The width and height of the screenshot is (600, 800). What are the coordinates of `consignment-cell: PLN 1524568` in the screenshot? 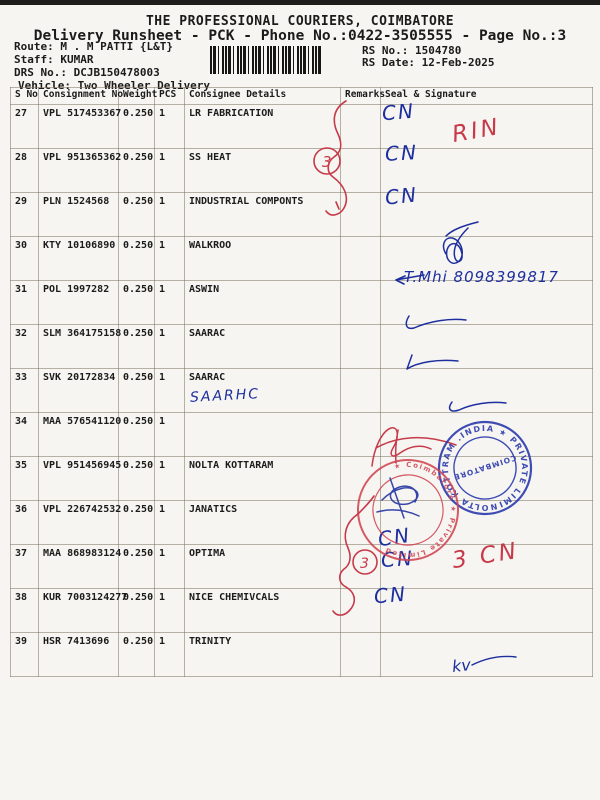 It's located at (78, 214).